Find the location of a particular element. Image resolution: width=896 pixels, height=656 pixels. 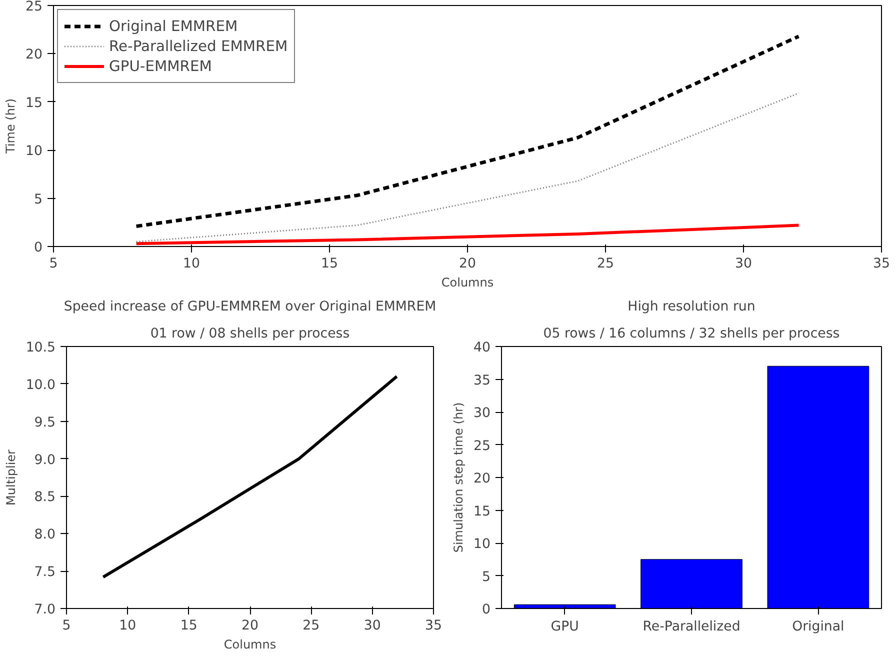

x-tick-label: Original is located at coordinates (818, 627).